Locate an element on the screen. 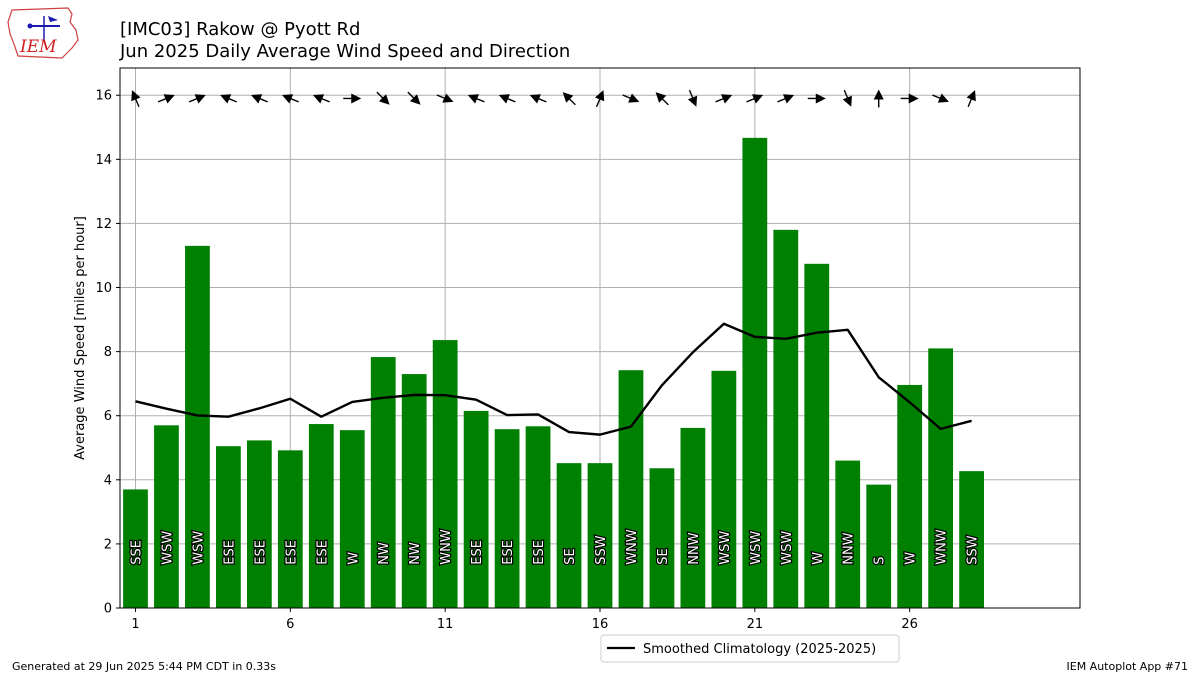  x-tick-label: 11 is located at coordinates (445, 624).